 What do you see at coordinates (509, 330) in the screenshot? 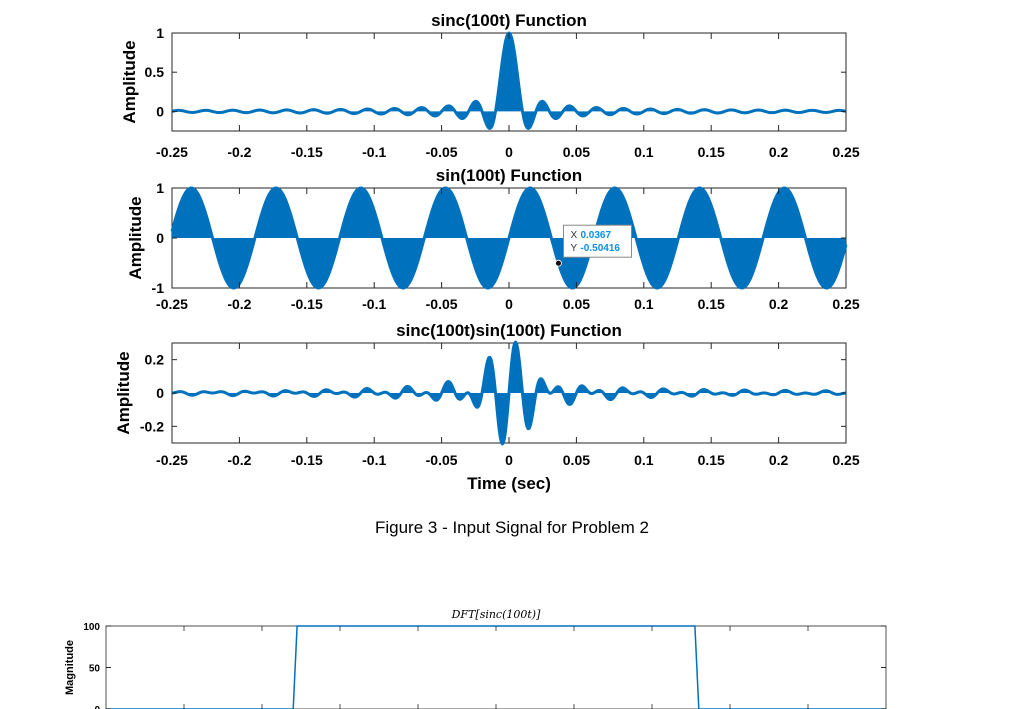
I see `subplot-title: sinc(100t)sin(100t) Function` at bounding box center [509, 330].